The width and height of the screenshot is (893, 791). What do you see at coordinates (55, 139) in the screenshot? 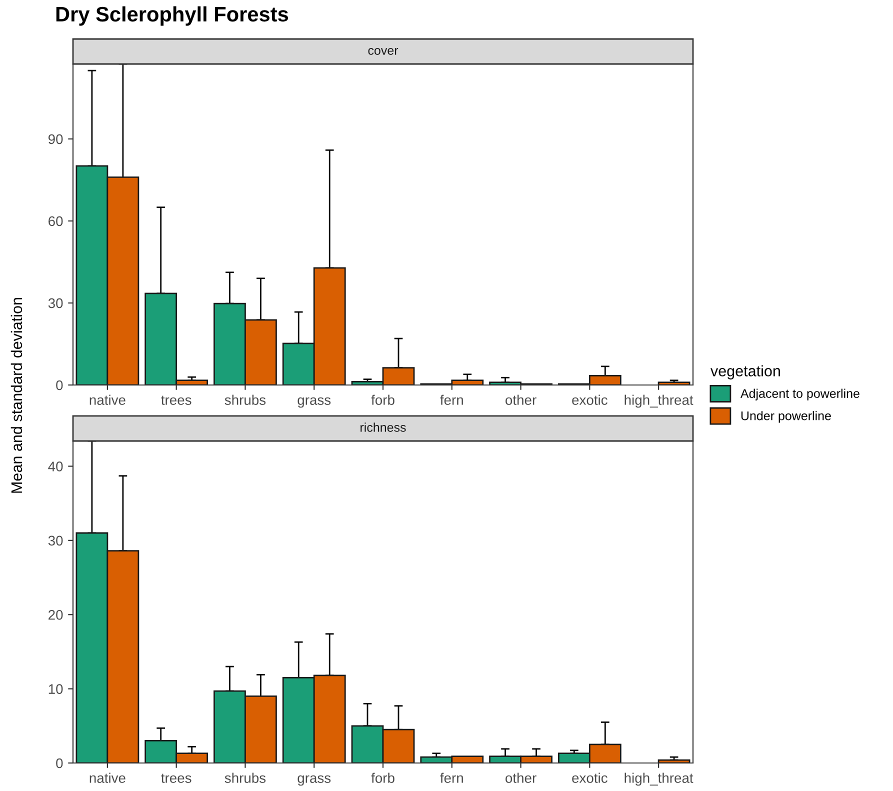
I see `y-tick-label: 90` at bounding box center [55, 139].